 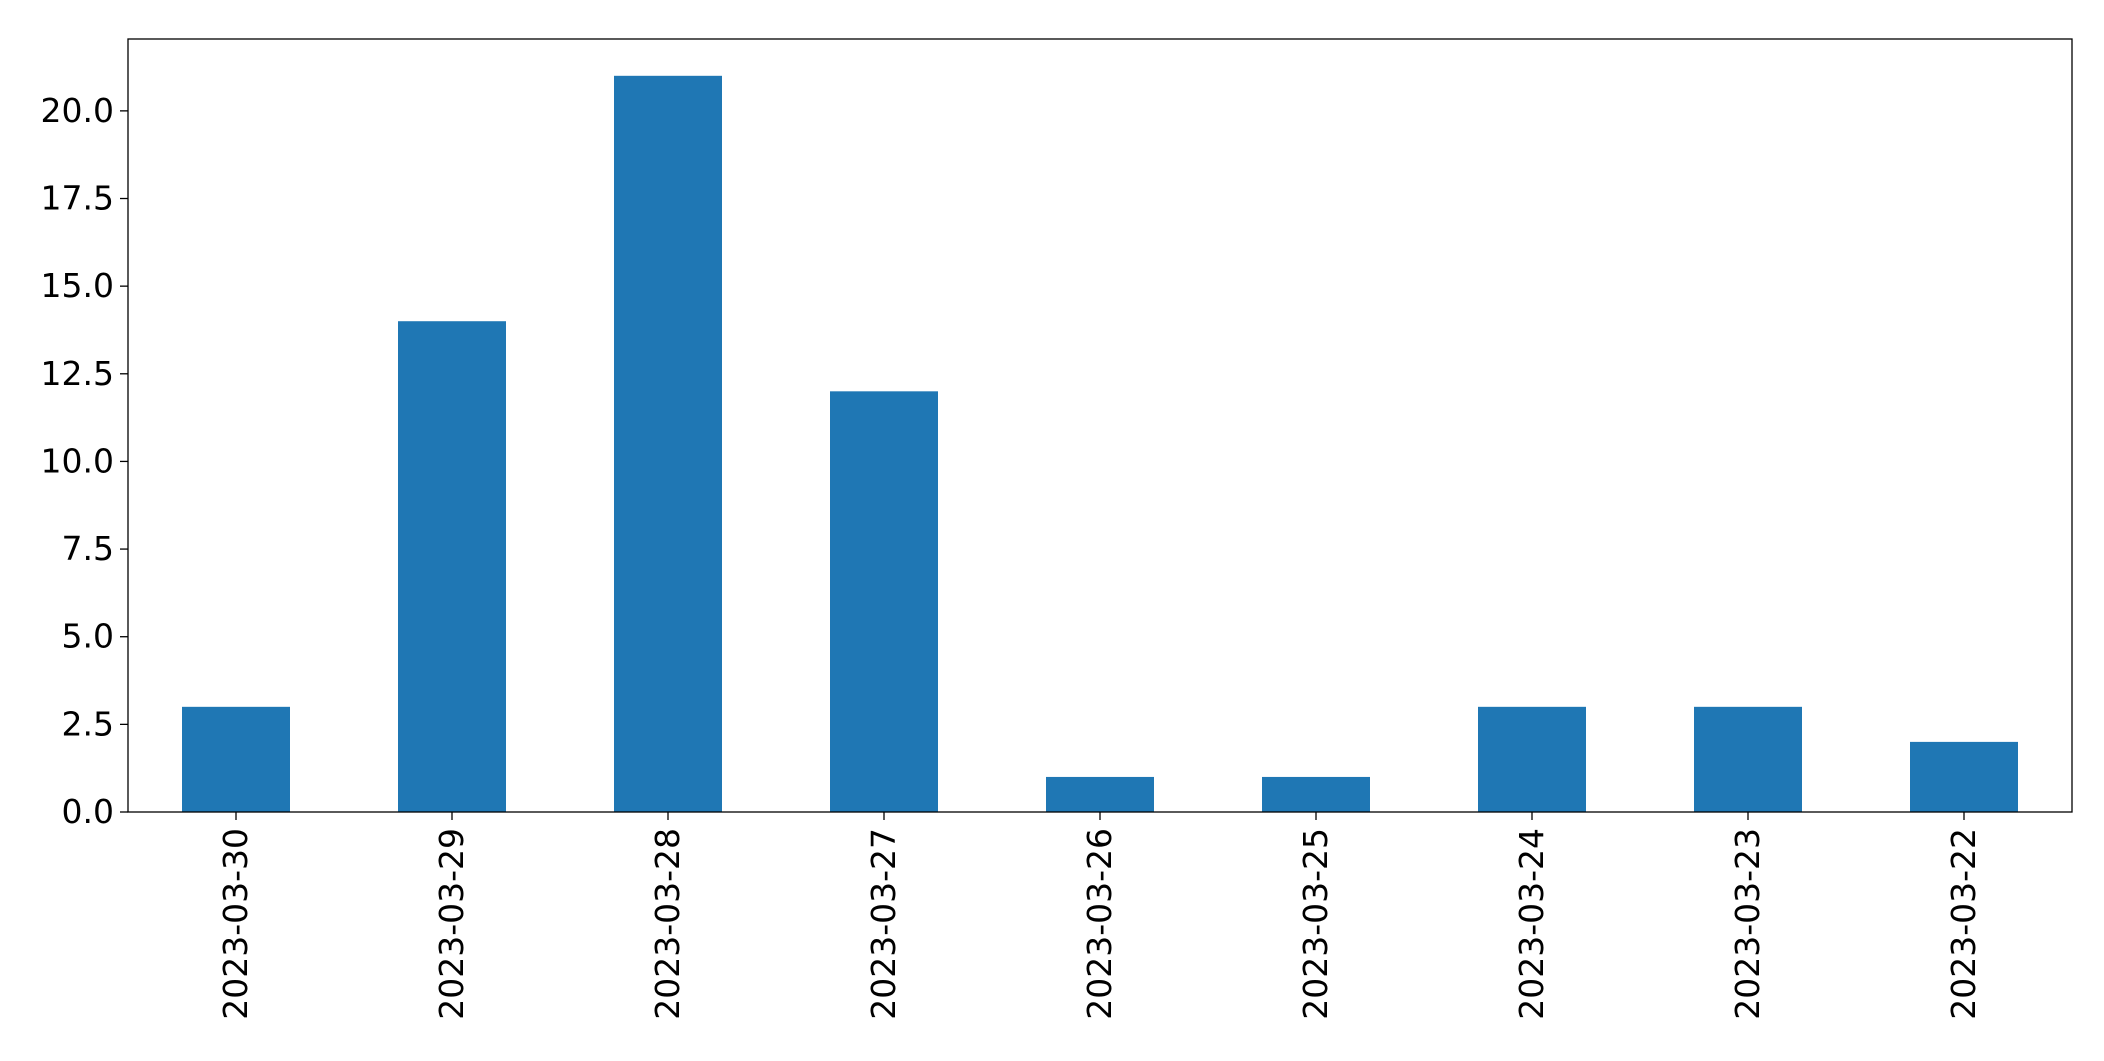 I want to click on y-tick-label: 0.0, so click(x=88, y=811).